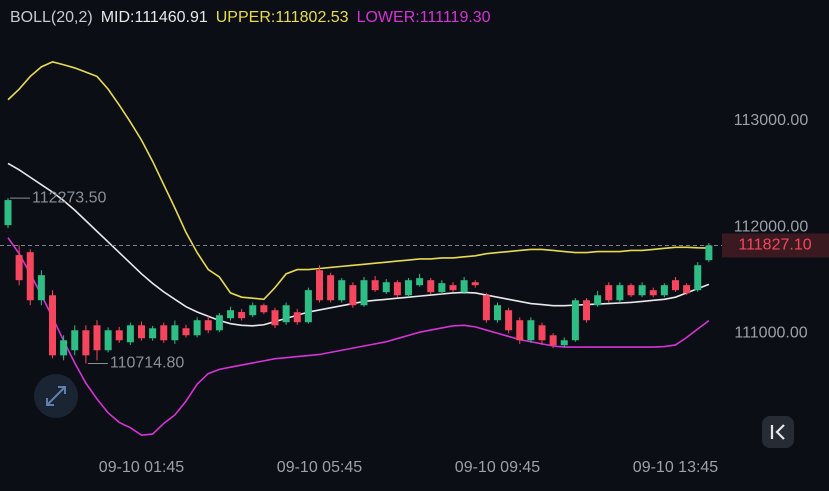 This screenshot has width=829, height=491. I want to click on last-price-label: 111827.10, so click(774, 245).